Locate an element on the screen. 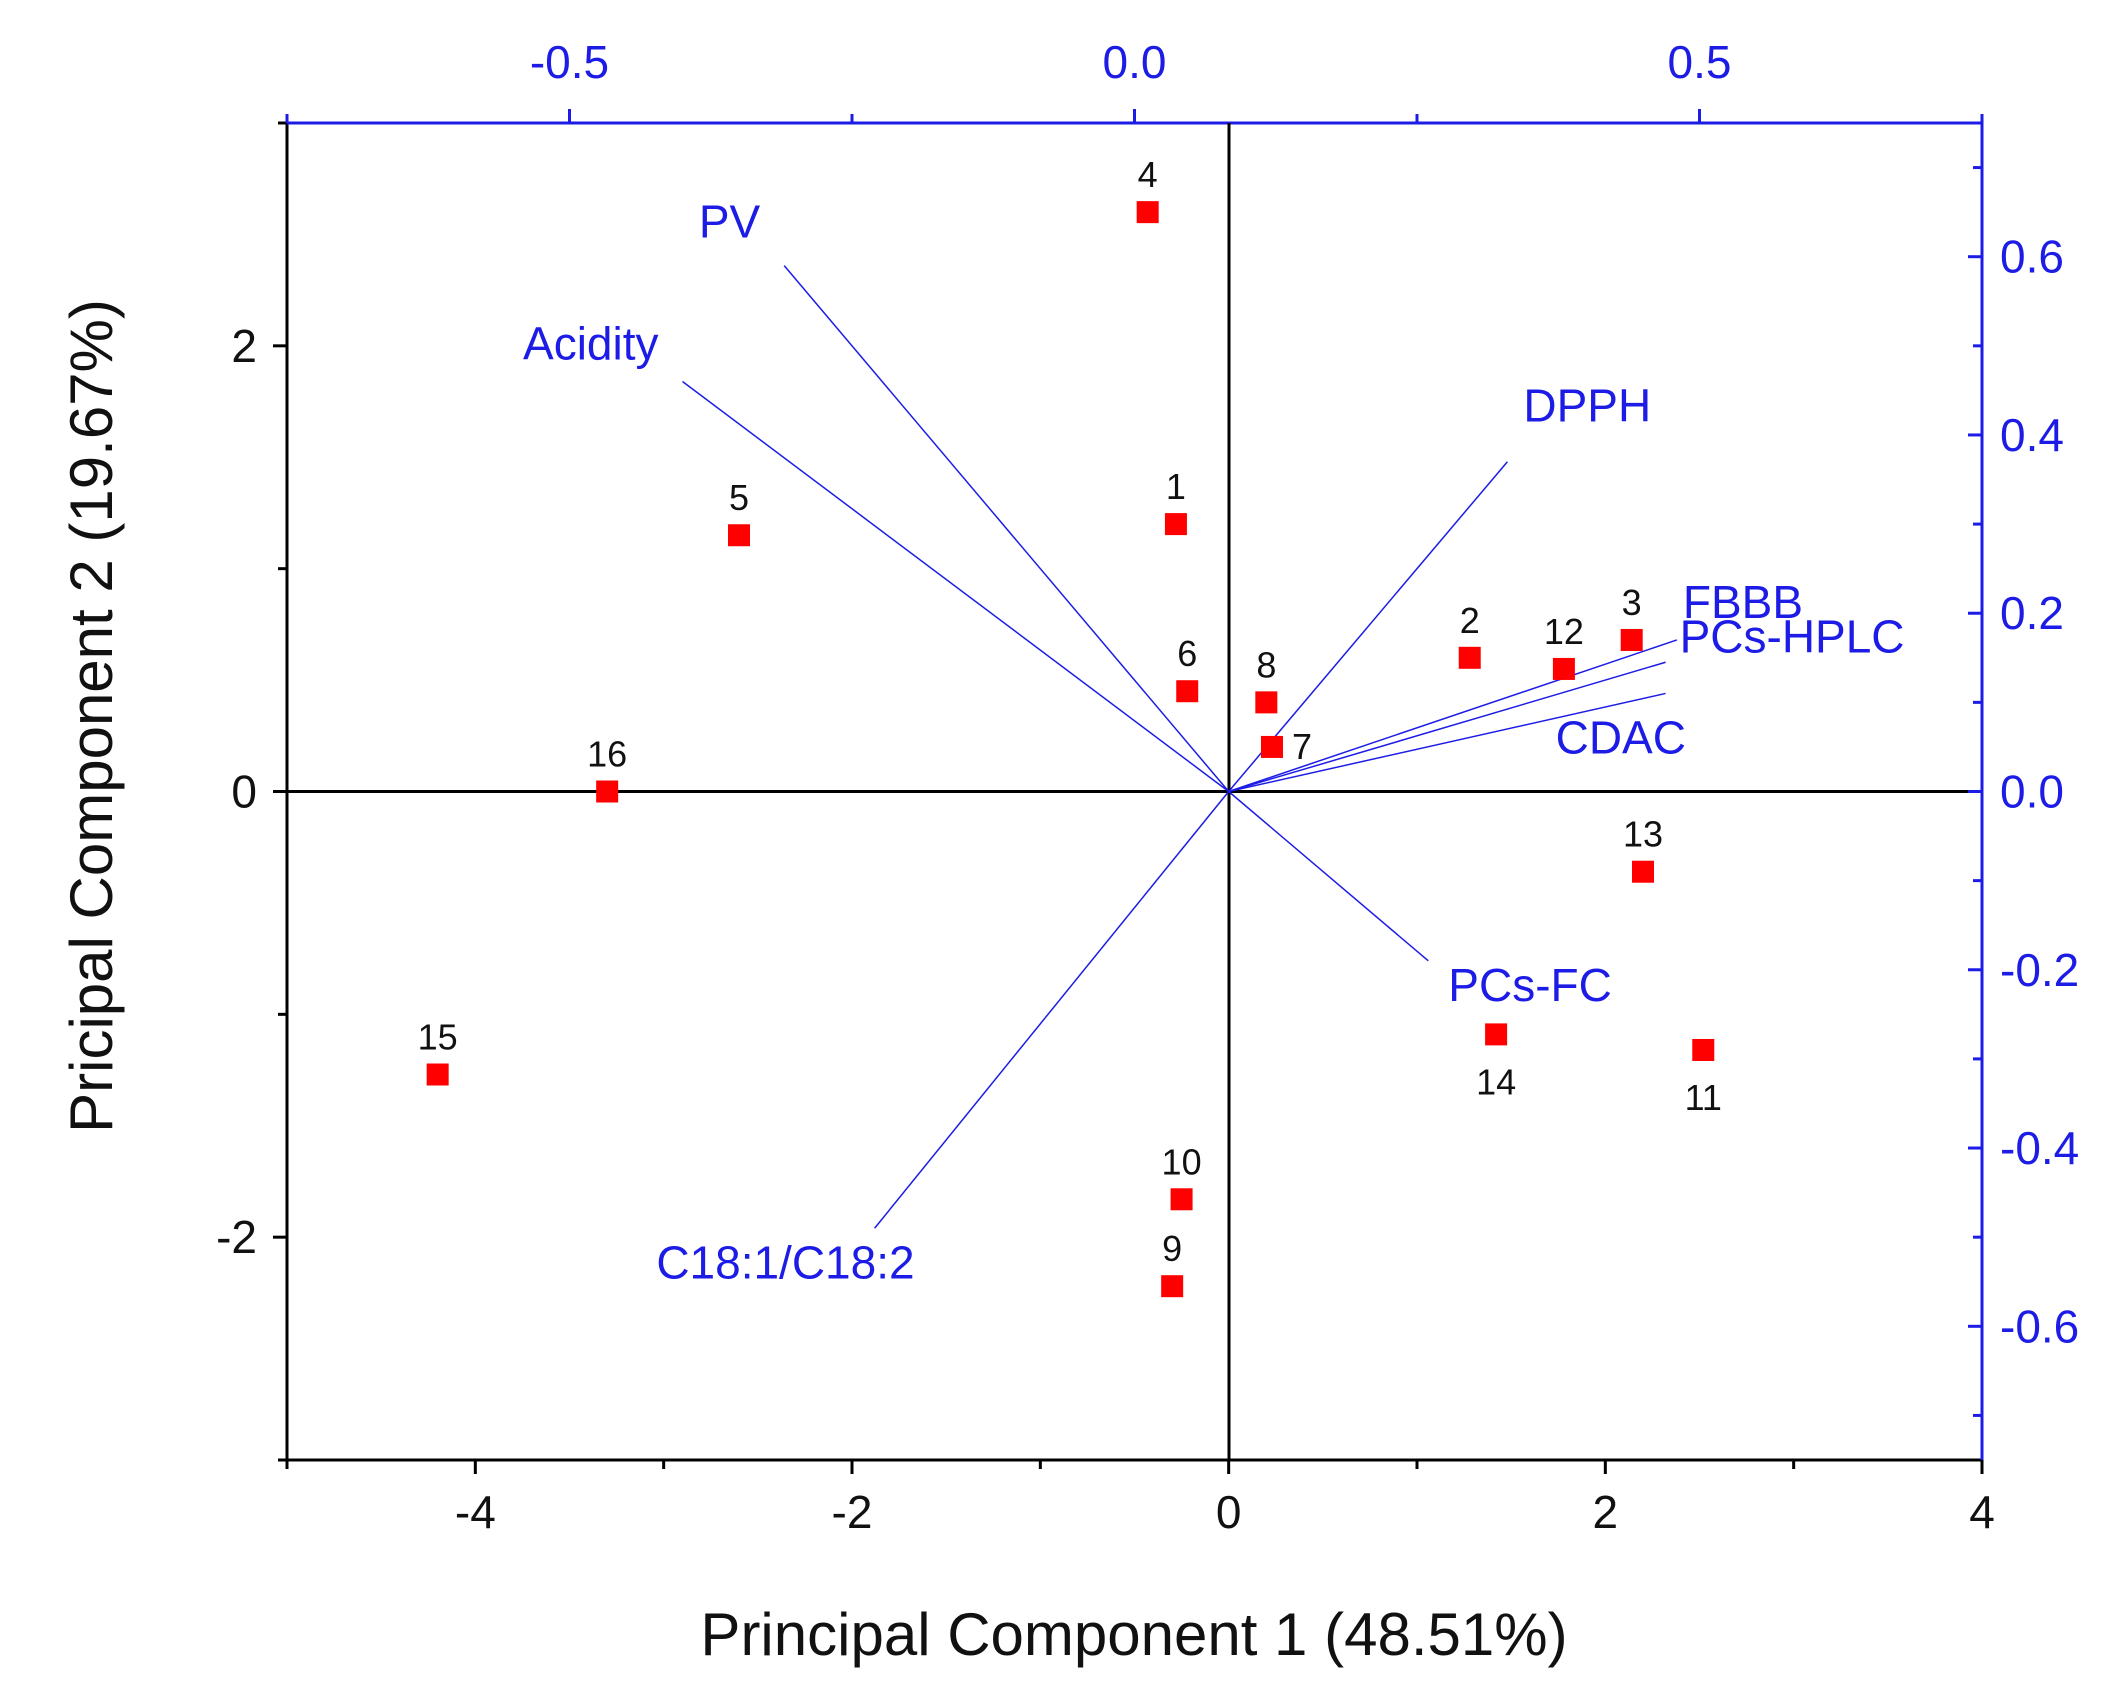 The height and width of the screenshot is (1695, 2117). x-tick-label: -2 is located at coordinates (852, 1512).